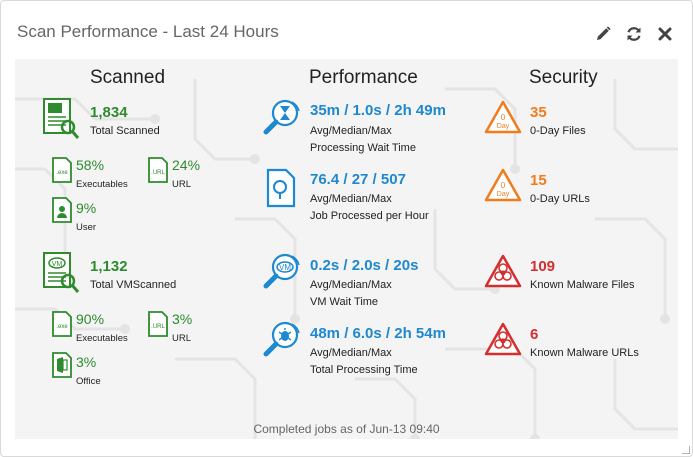 The width and height of the screenshot is (693, 457). What do you see at coordinates (560, 199) in the screenshot?
I see `zero-day-urls-label: 0-Day URLs` at bounding box center [560, 199].